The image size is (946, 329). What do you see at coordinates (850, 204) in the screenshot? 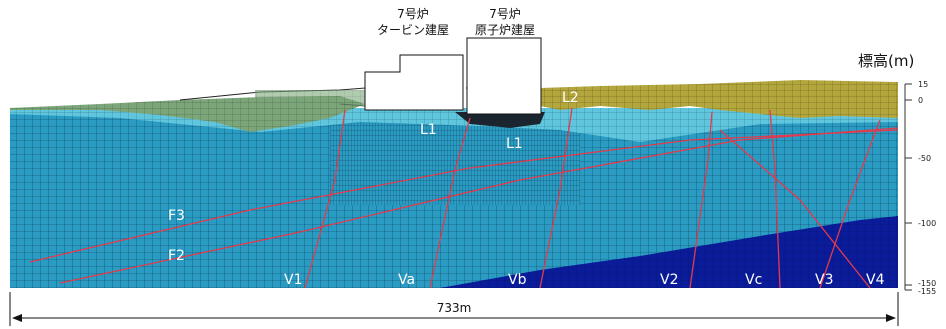
I see `fault-V3-line` at bounding box center [850, 204].